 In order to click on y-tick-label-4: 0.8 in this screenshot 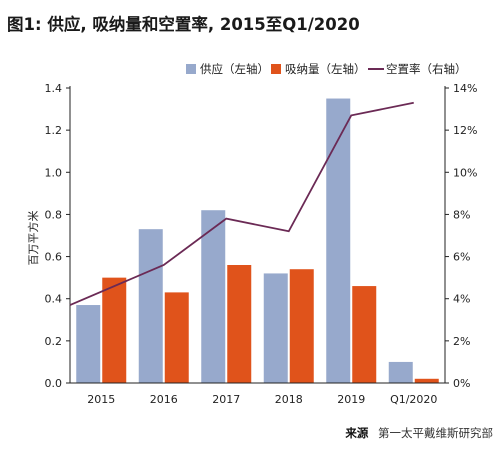, I will do `click(54, 214)`.